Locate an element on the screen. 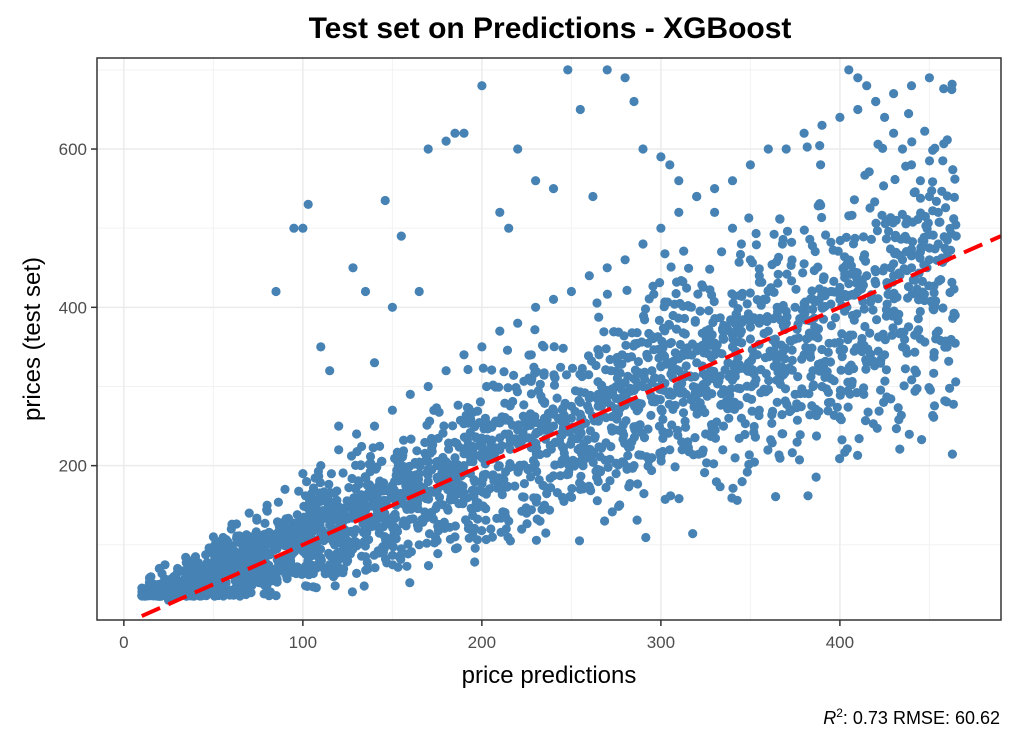  x-axis-title: price predictions is located at coordinates (549, 675).